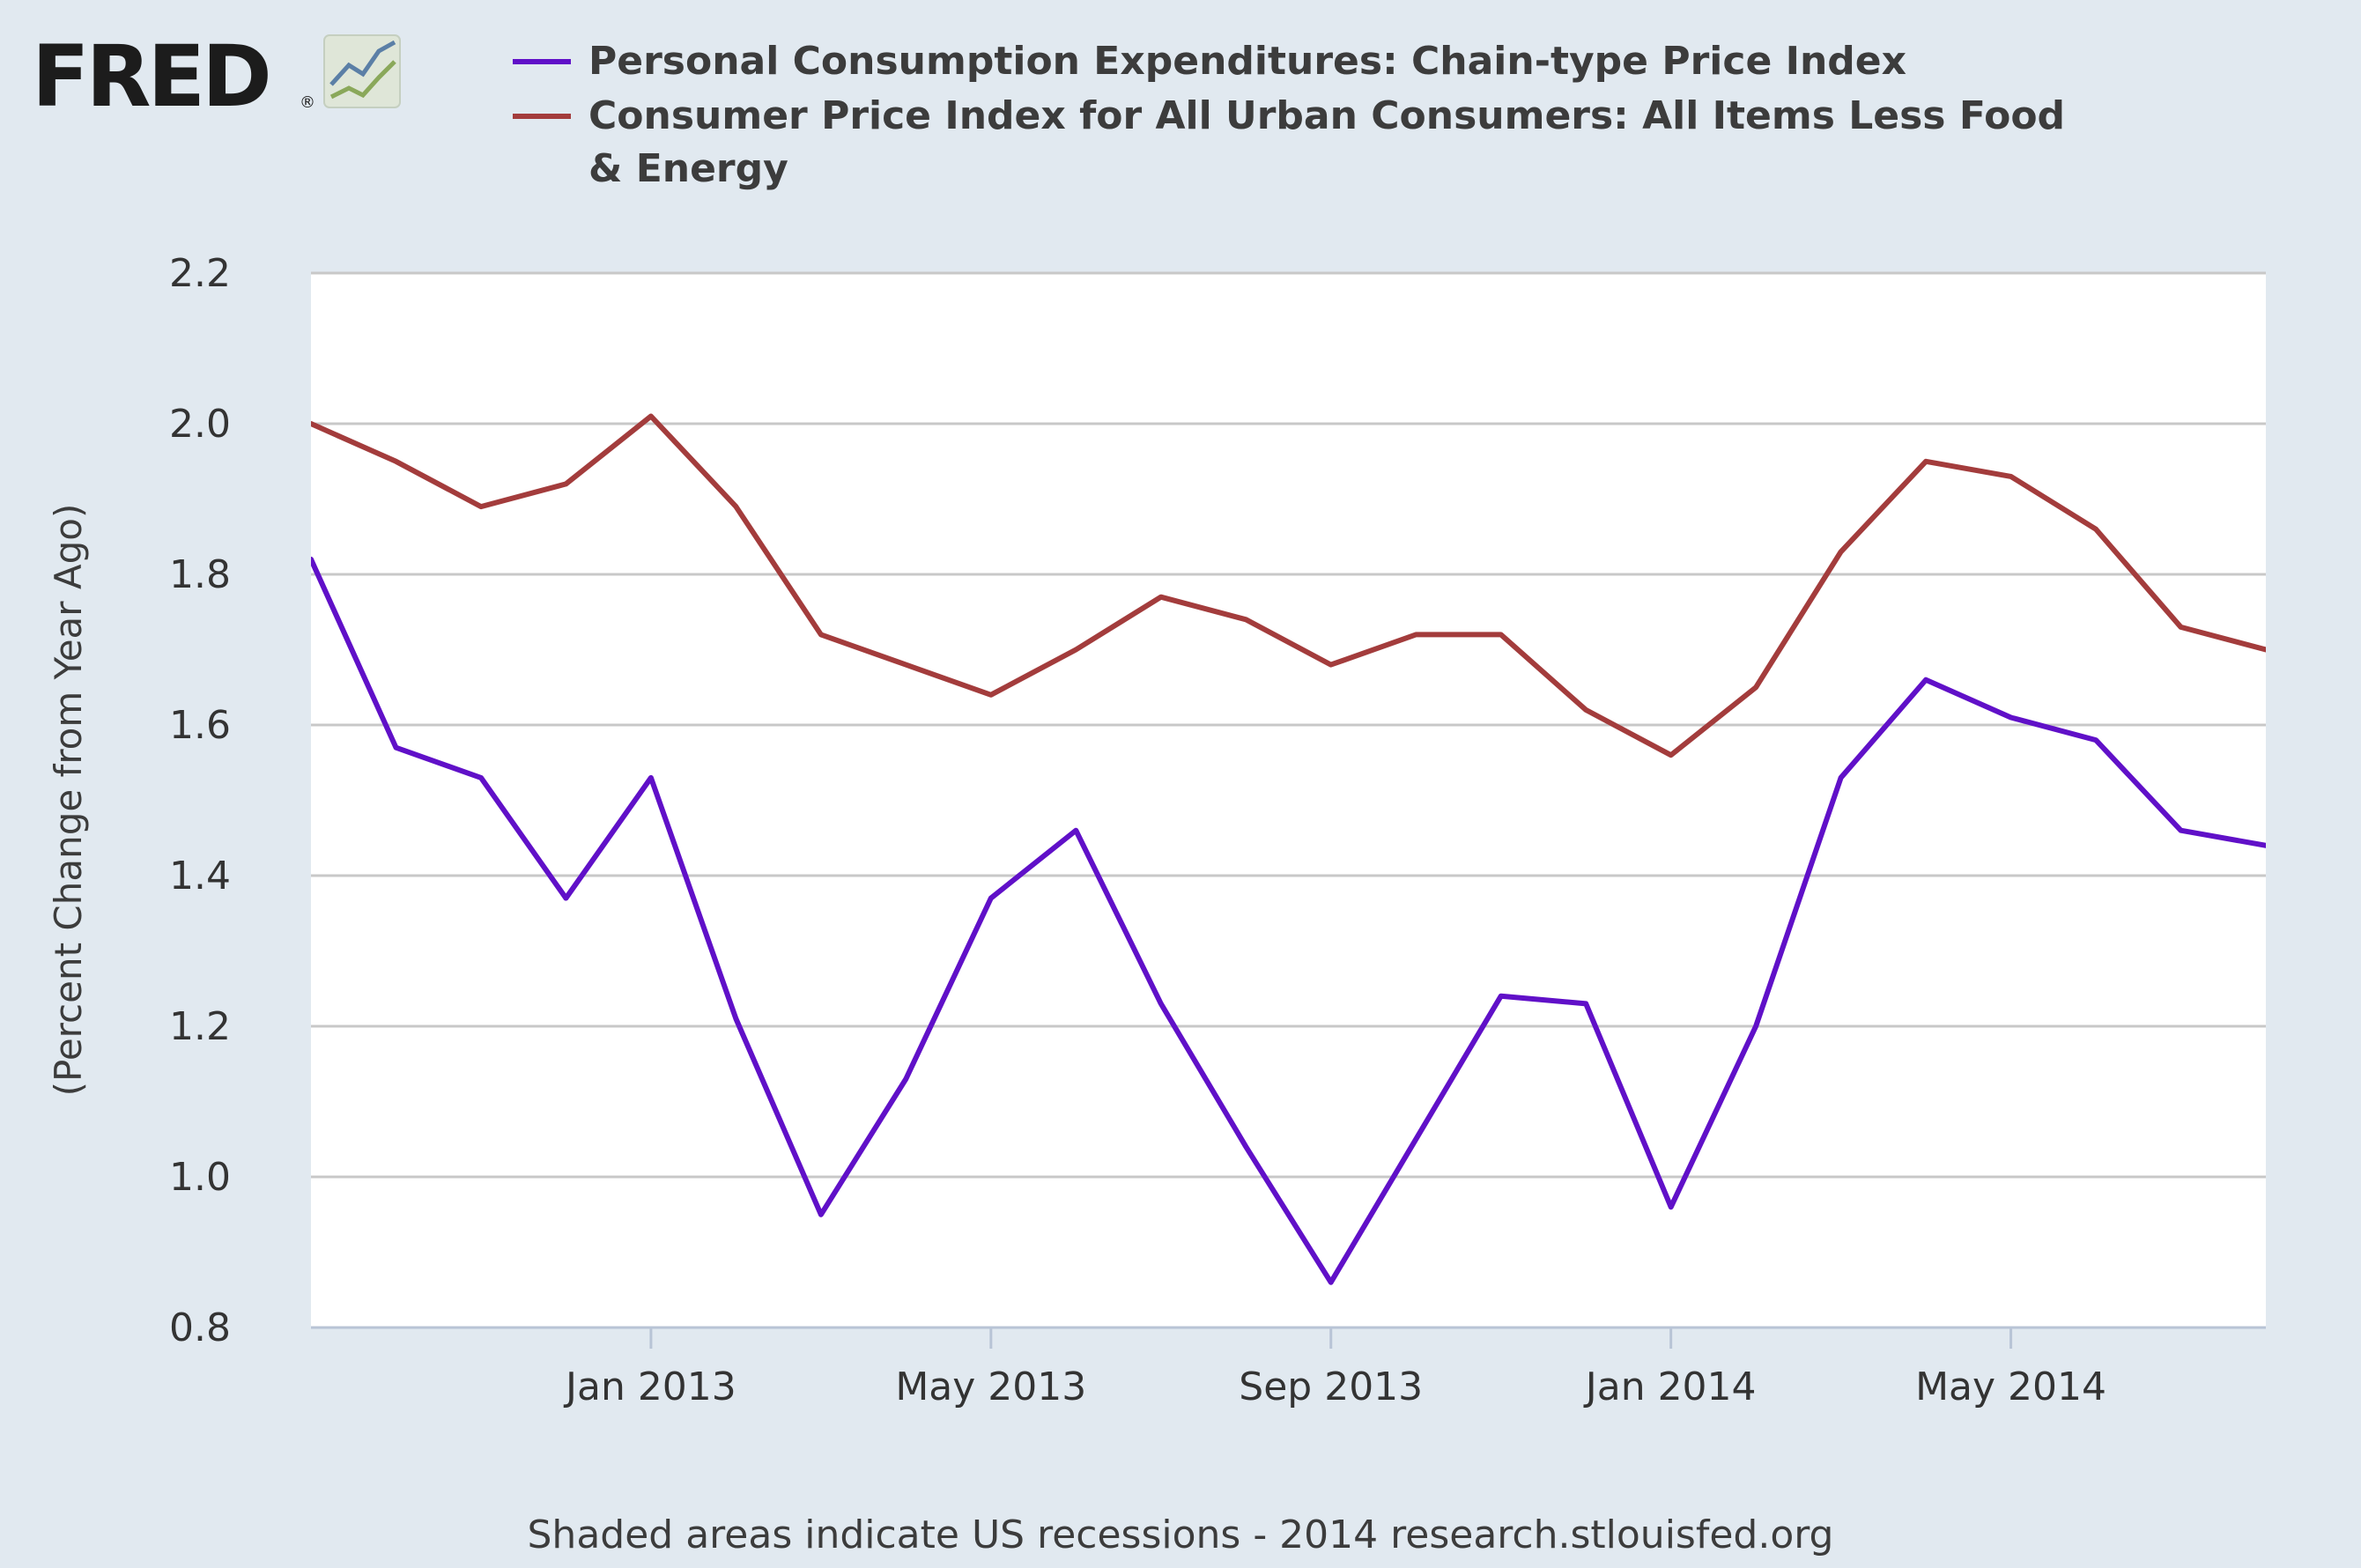 Image resolution: width=2361 pixels, height=1568 pixels. What do you see at coordinates (649, 1387) in the screenshot?
I see `x-tick-label: Jan 2013` at bounding box center [649, 1387].